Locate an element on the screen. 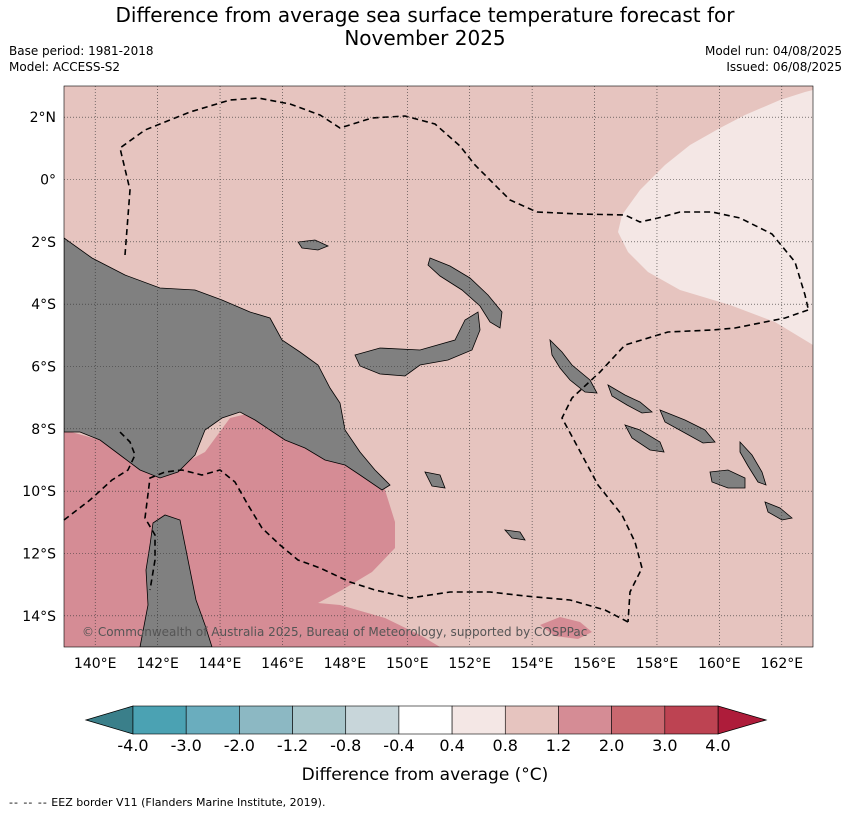 The image size is (850, 816). santa-isabel is located at coordinates (687, 426).